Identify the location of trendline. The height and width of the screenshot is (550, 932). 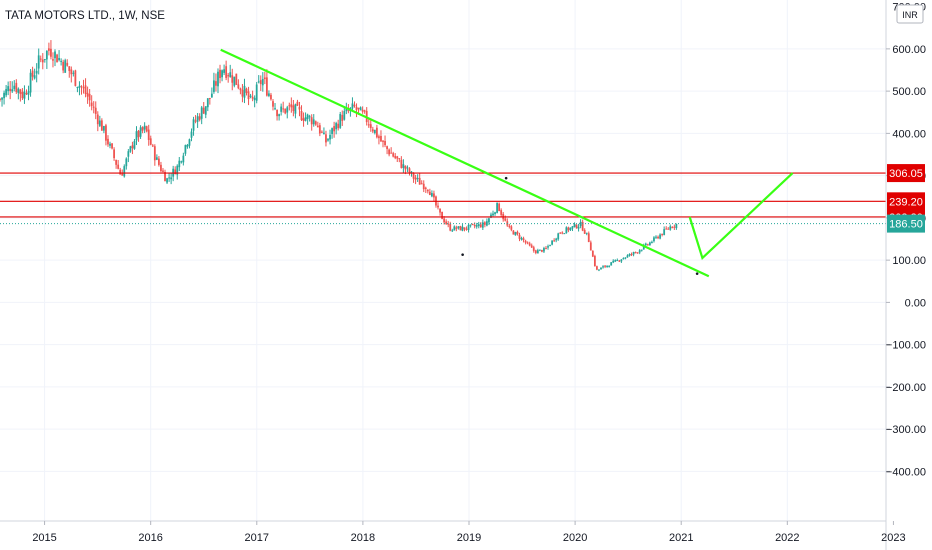
(741, 216).